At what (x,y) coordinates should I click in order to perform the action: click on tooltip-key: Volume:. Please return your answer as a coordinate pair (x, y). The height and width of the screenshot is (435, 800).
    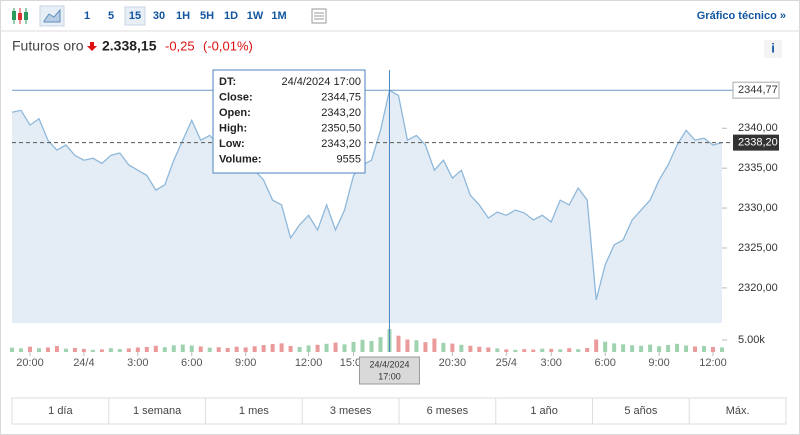
    Looking at the image, I should click on (240, 159).